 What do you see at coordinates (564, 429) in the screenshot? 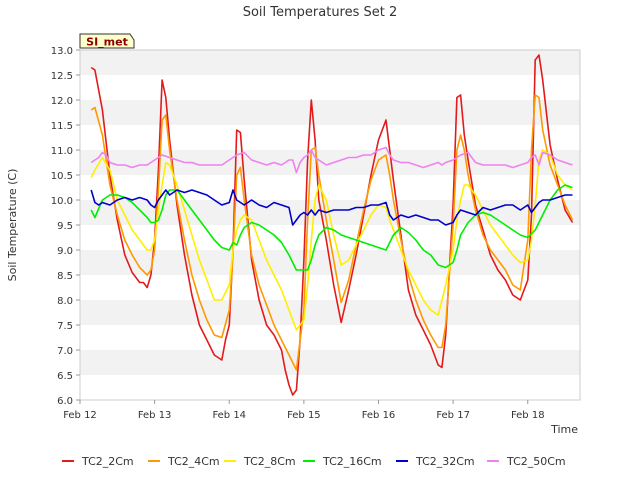
I see `x-axis-label: Time` at bounding box center [564, 429].